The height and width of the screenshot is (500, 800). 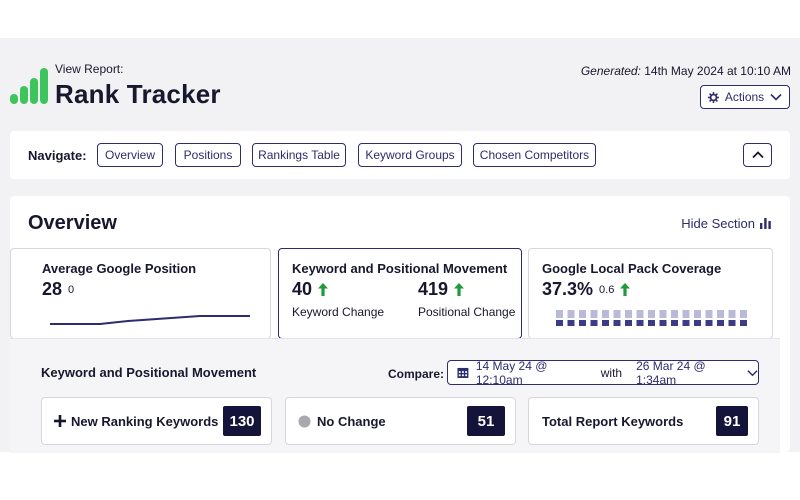 I want to click on compare-with-label: with, so click(x=611, y=372).